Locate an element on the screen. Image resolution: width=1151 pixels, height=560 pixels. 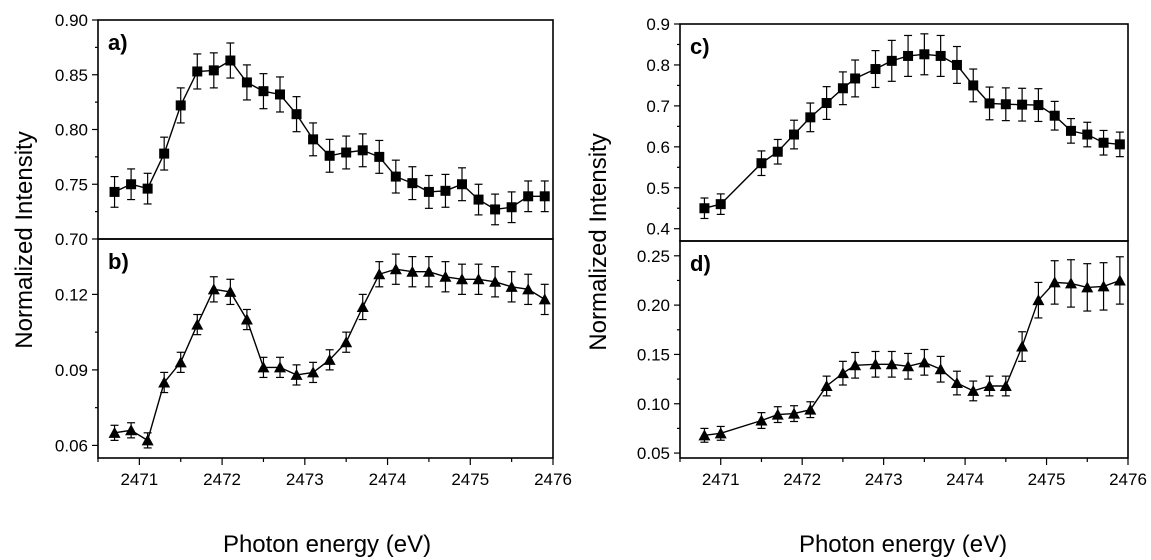
y-tick-label: 0.20 is located at coordinates (653, 305).